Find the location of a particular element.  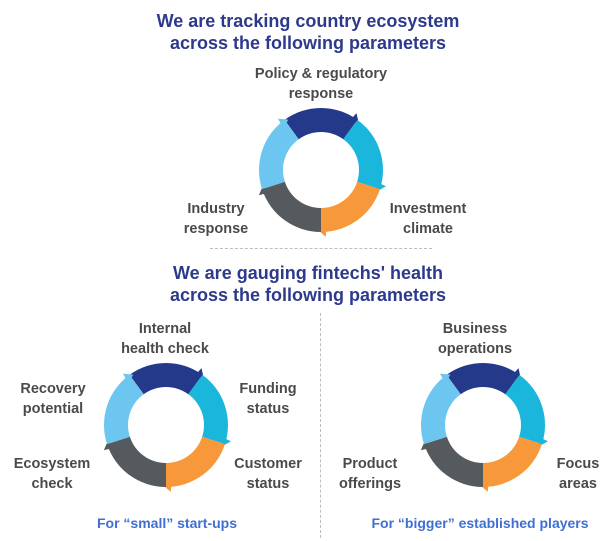

label-internal-health-check: Internal health check is located at coordinates (165, 339).